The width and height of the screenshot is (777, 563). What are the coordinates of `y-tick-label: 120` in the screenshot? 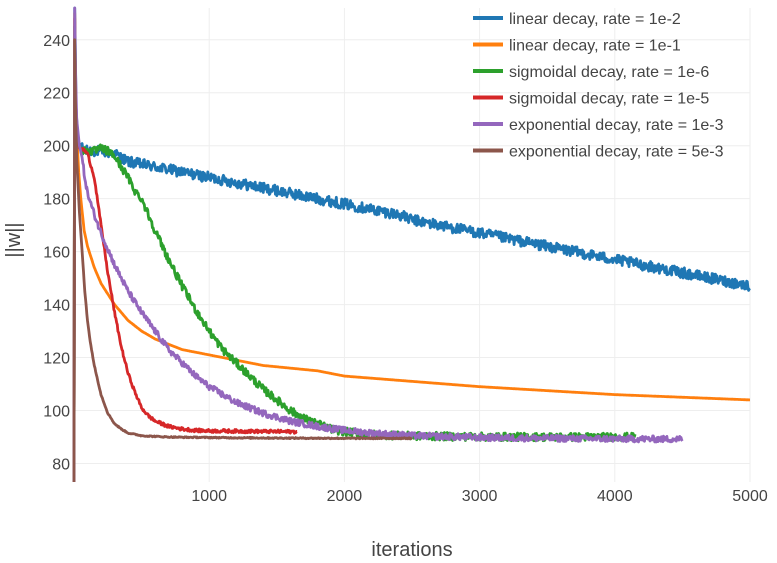 It's located at (56, 359).